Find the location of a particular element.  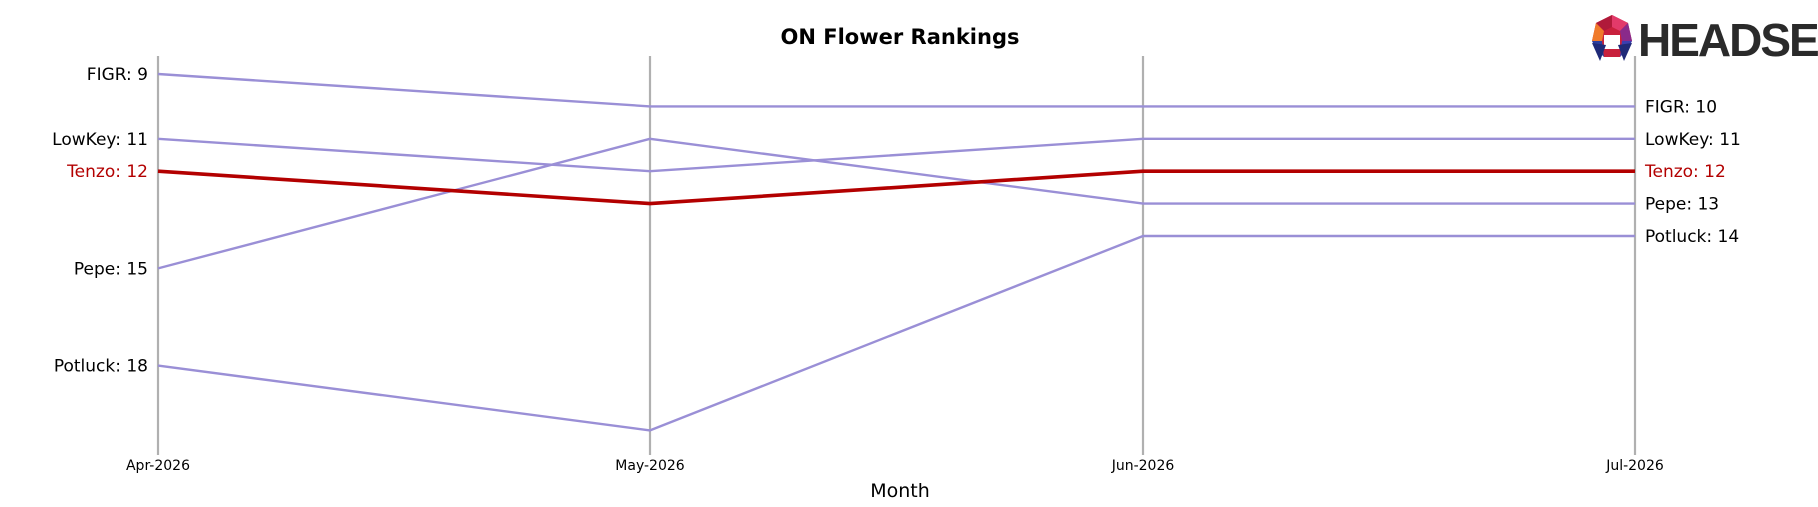

headset-logo-icon is located at coordinates (1612, 38).